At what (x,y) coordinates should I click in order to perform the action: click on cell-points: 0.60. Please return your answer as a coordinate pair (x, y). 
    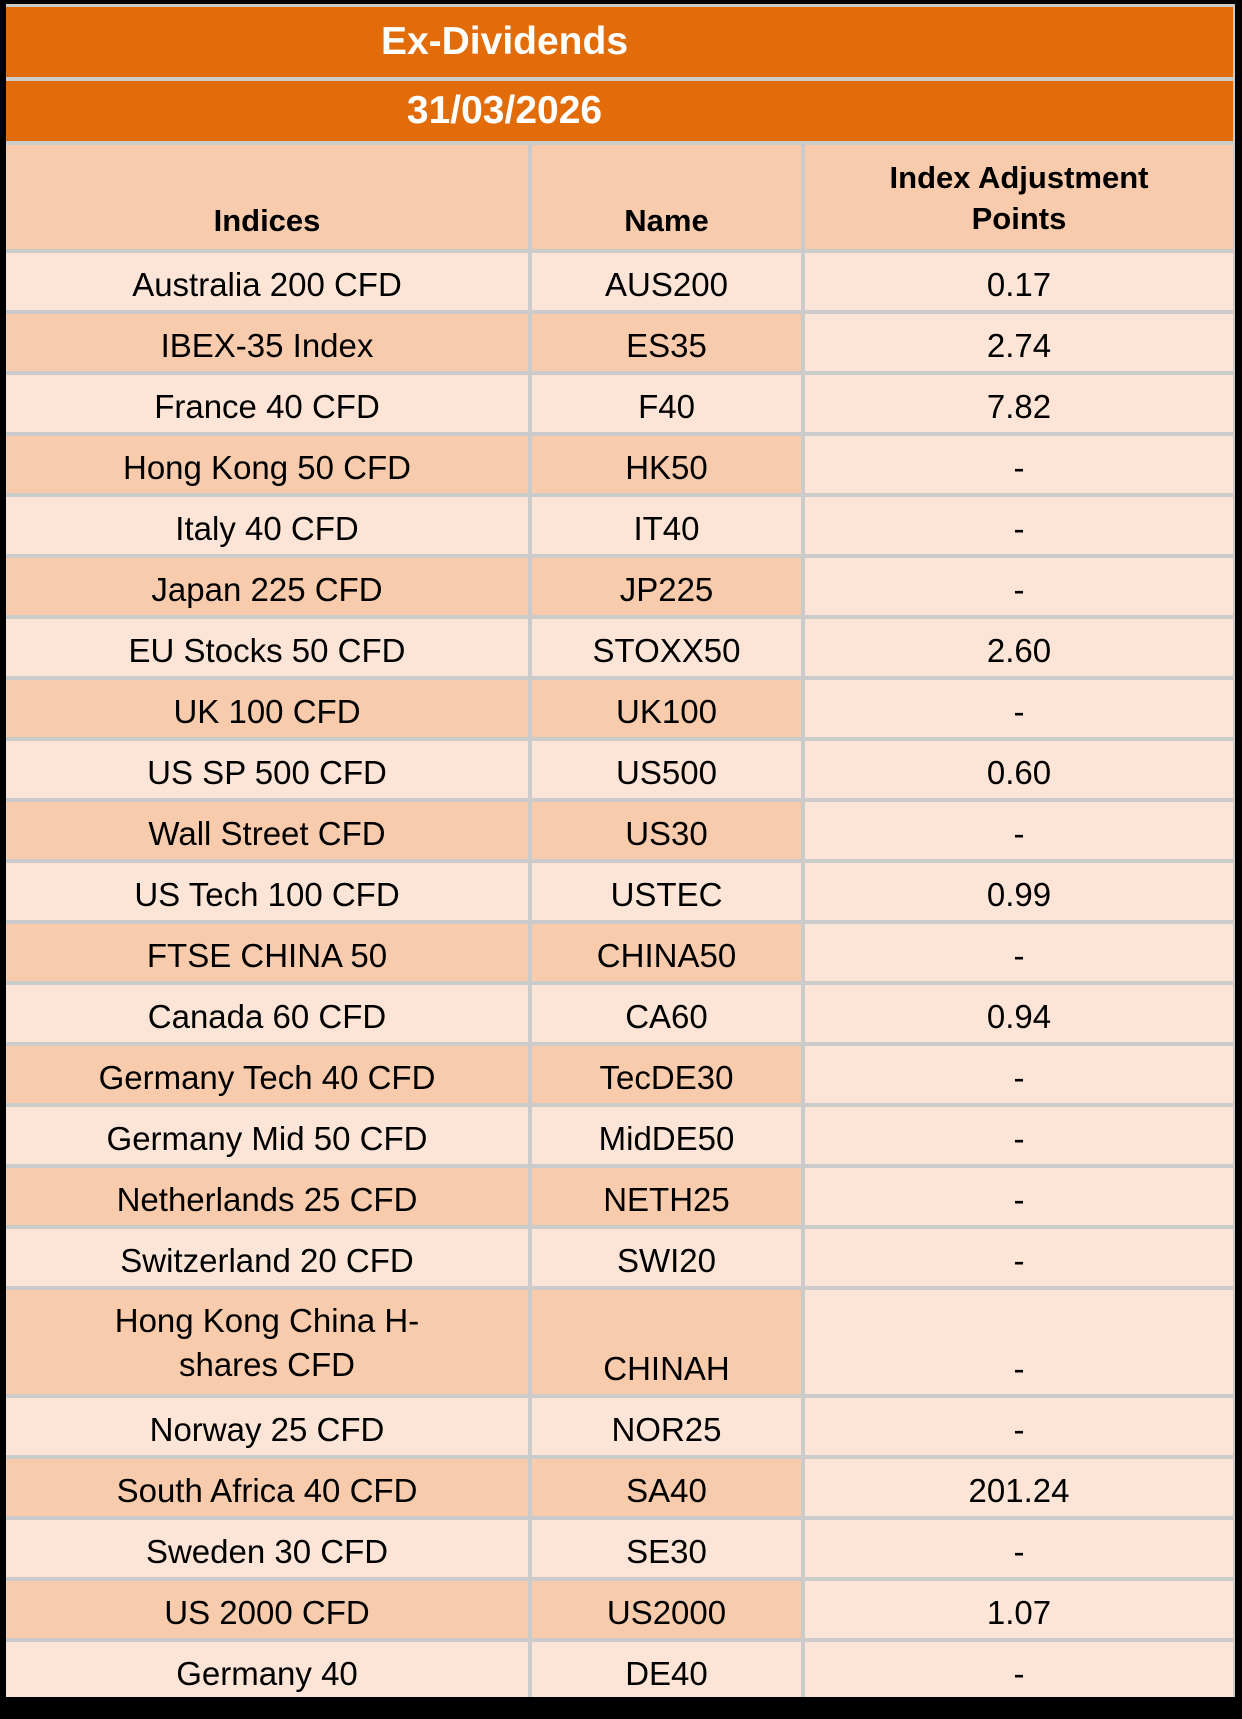
    Looking at the image, I should click on (1019, 769).